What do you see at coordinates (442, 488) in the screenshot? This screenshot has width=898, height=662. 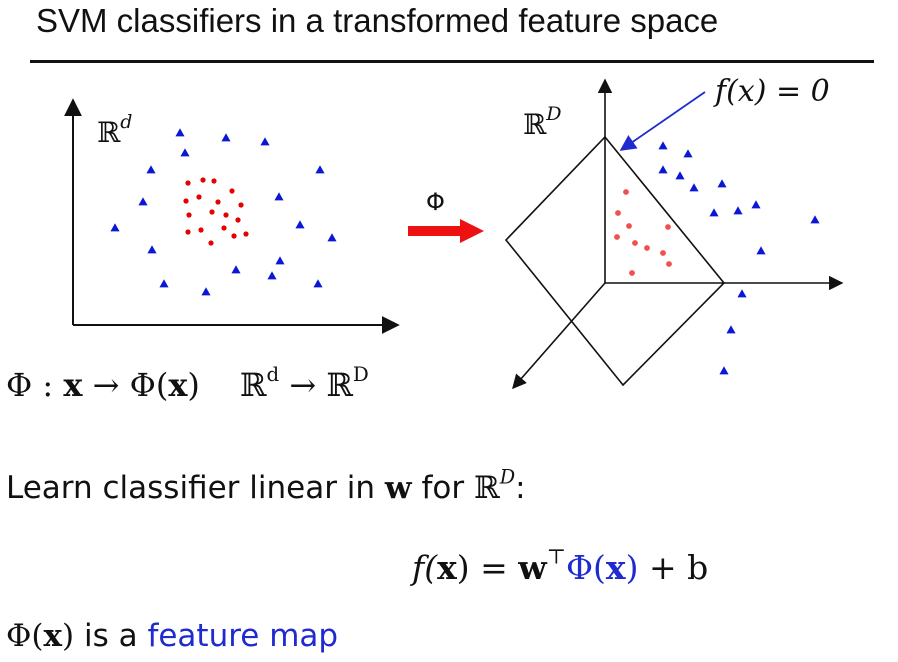 I see `learn-middle: for` at bounding box center [442, 488].